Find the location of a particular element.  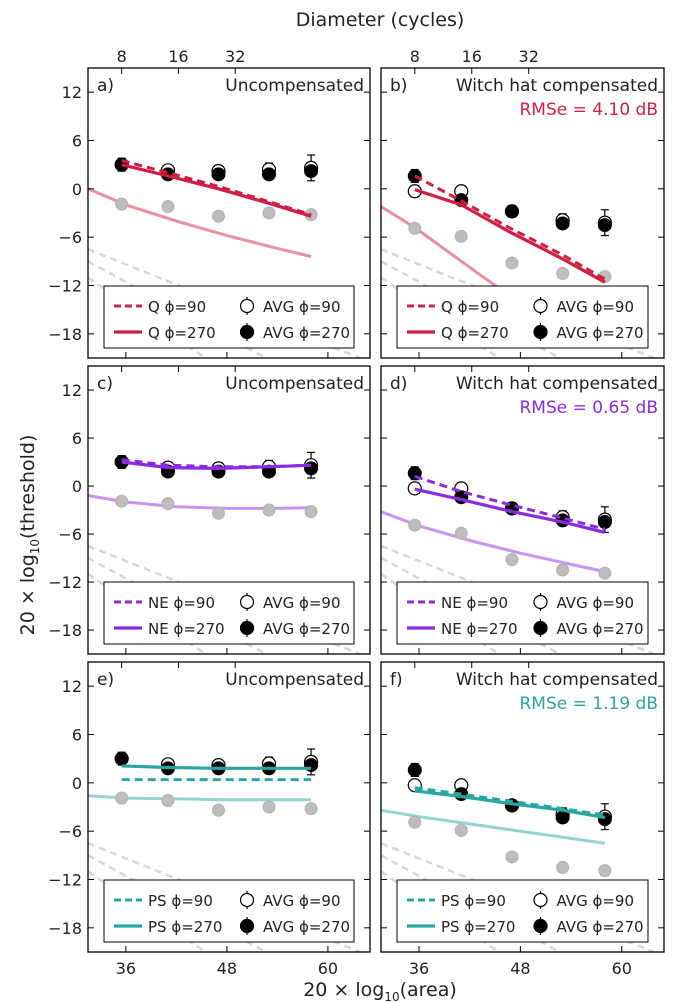

legend-label: Q ϕ=270 is located at coordinates (475, 333).